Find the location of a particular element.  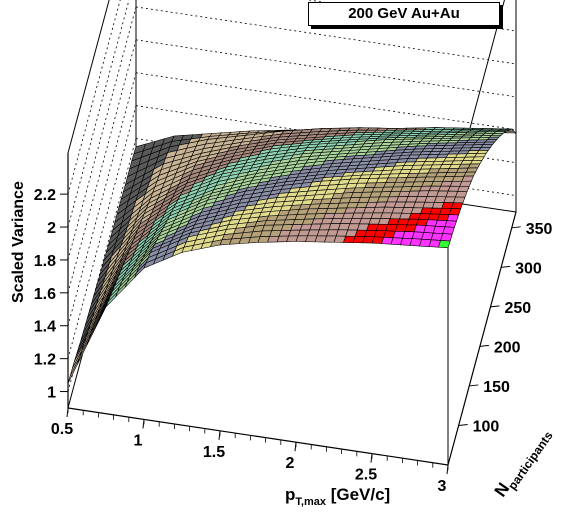

x-tick-label: 2.5 is located at coordinates (366, 475).